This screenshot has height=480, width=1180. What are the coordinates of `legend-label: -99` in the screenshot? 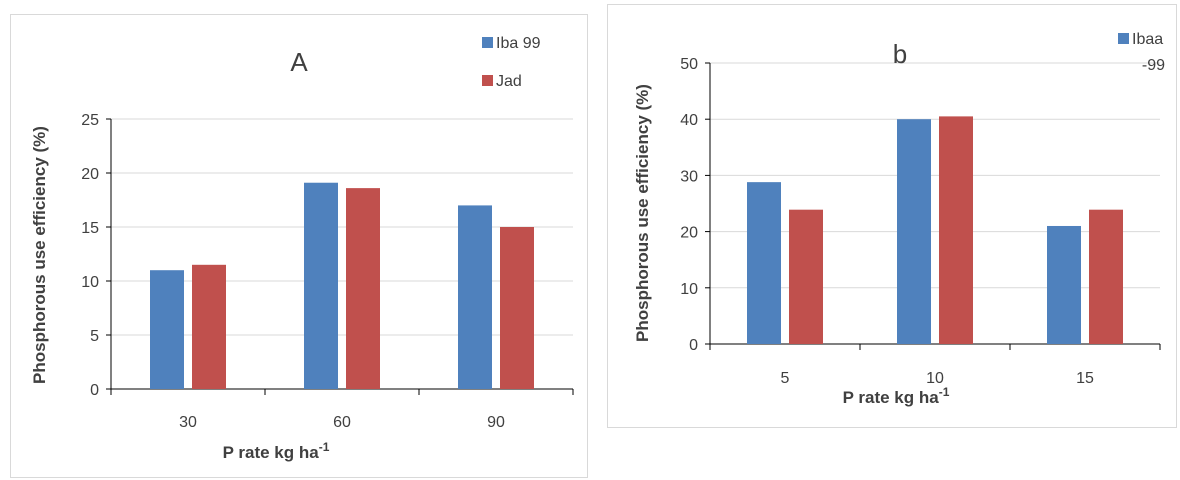 It's located at (1153, 65).